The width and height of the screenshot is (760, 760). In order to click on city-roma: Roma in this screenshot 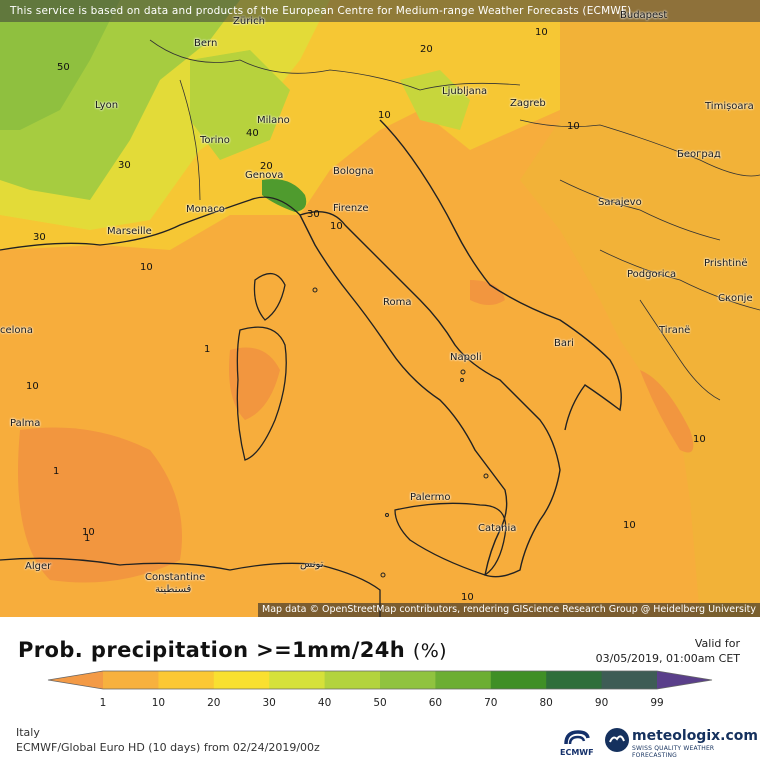, I will do `click(397, 302)`.